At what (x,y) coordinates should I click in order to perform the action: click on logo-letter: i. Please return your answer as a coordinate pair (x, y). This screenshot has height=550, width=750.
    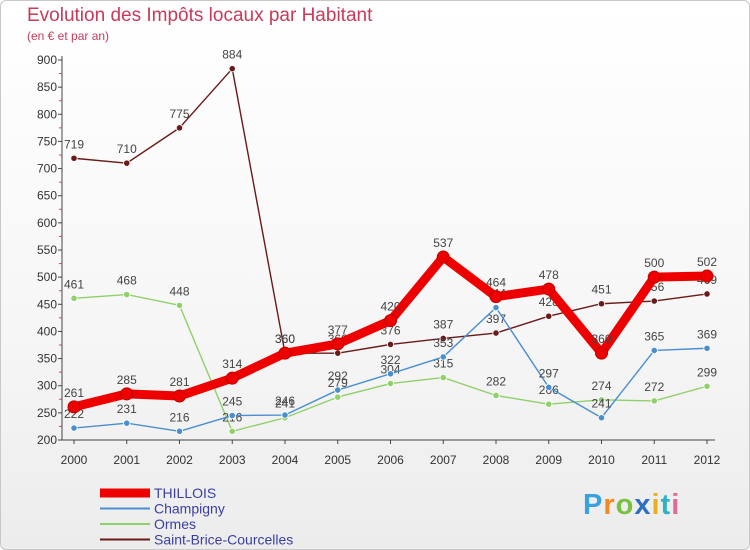
    Looking at the image, I should click on (656, 505).